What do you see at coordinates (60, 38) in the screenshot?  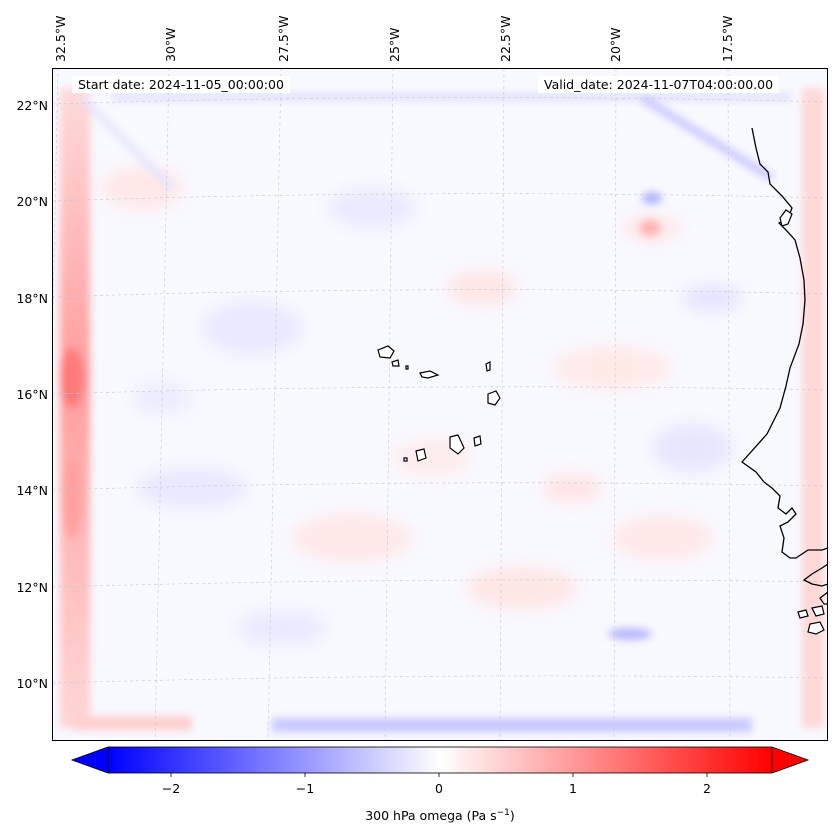 I see `lon-label-32-5w: 32.5°W` at bounding box center [60, 38].